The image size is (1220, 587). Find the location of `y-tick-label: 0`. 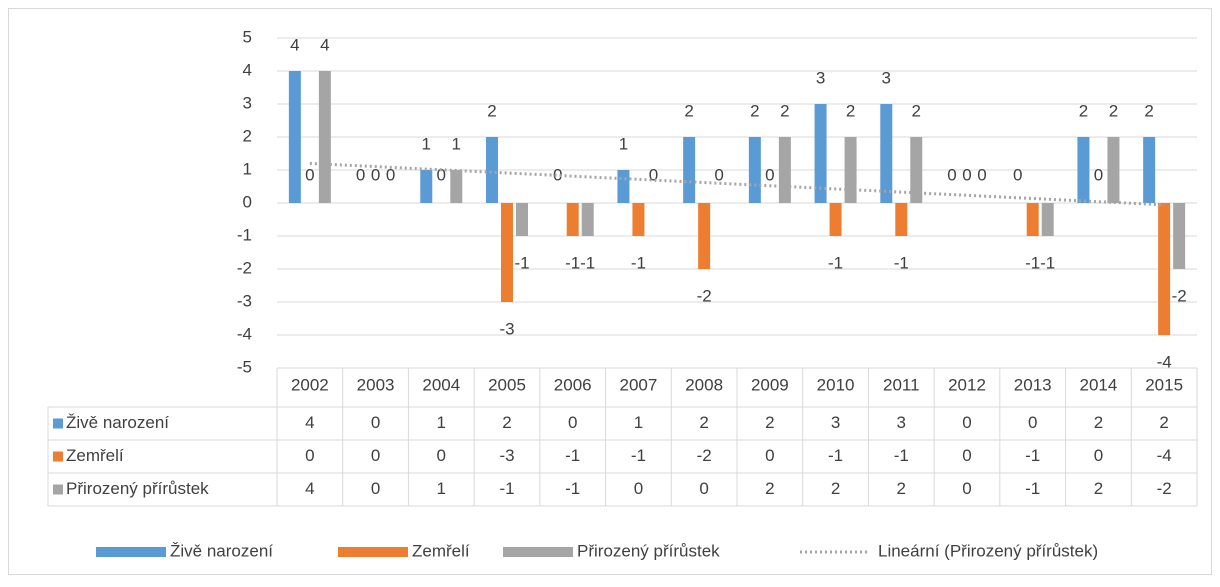

y-tick-label: 0 is located at coordinates (247, 201).